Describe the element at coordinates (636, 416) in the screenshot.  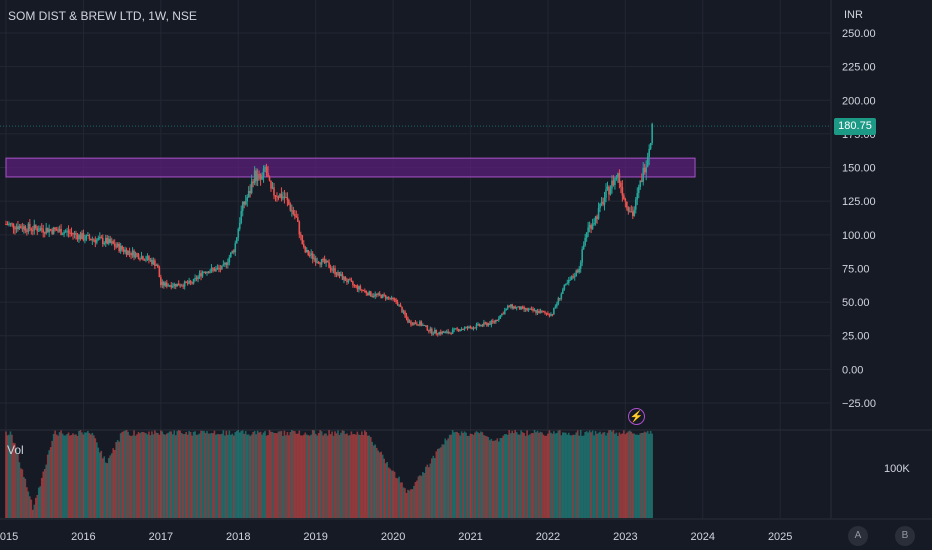
I see `lightning-bolt-icon: ⚡` at that location.